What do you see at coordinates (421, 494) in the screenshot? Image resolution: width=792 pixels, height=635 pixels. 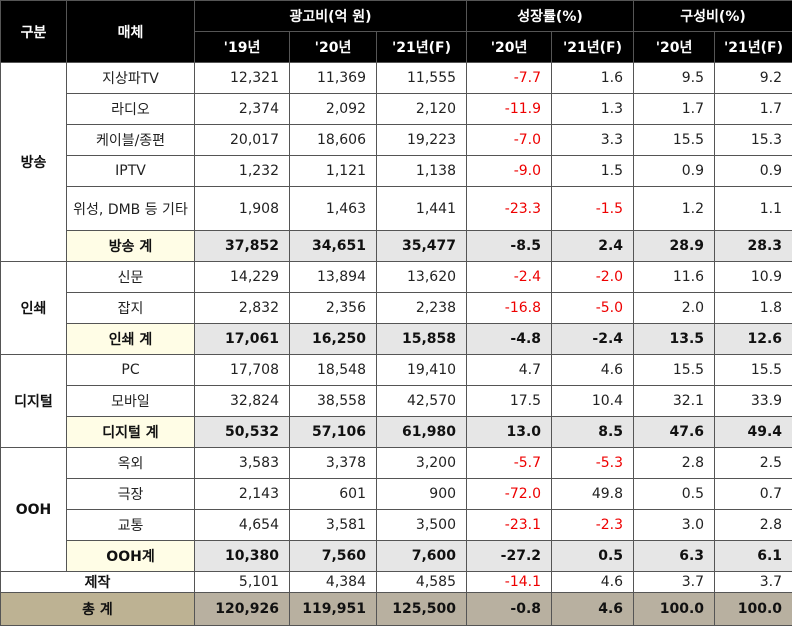 I see `value-cell: 900` at bounding box center [421, 494].